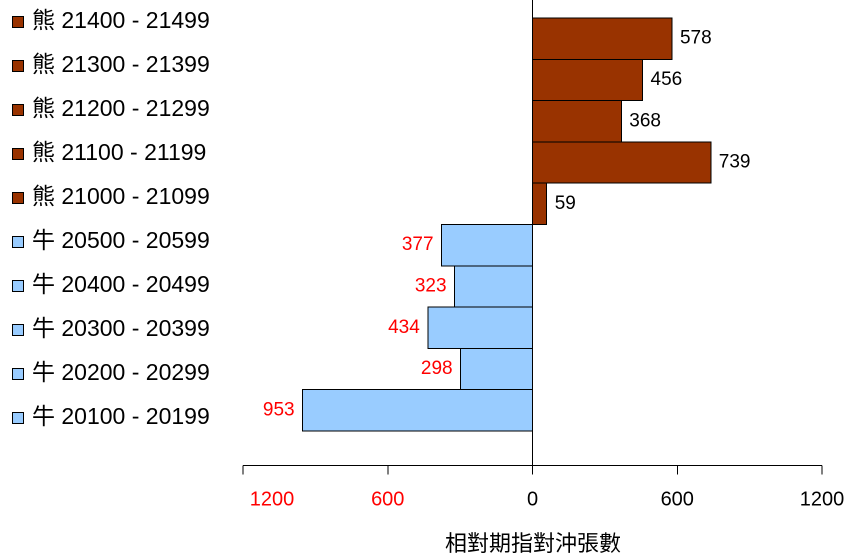 The image size is (848, 555). Describe the element at coordinates (387, 499) in the screenshot. I see `x-tick-label-left-600: 600` at that location.